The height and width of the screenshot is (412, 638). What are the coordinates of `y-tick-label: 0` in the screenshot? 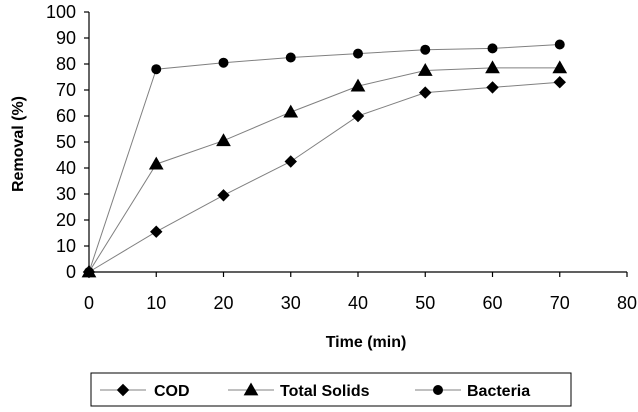 It's located at (71, 272).